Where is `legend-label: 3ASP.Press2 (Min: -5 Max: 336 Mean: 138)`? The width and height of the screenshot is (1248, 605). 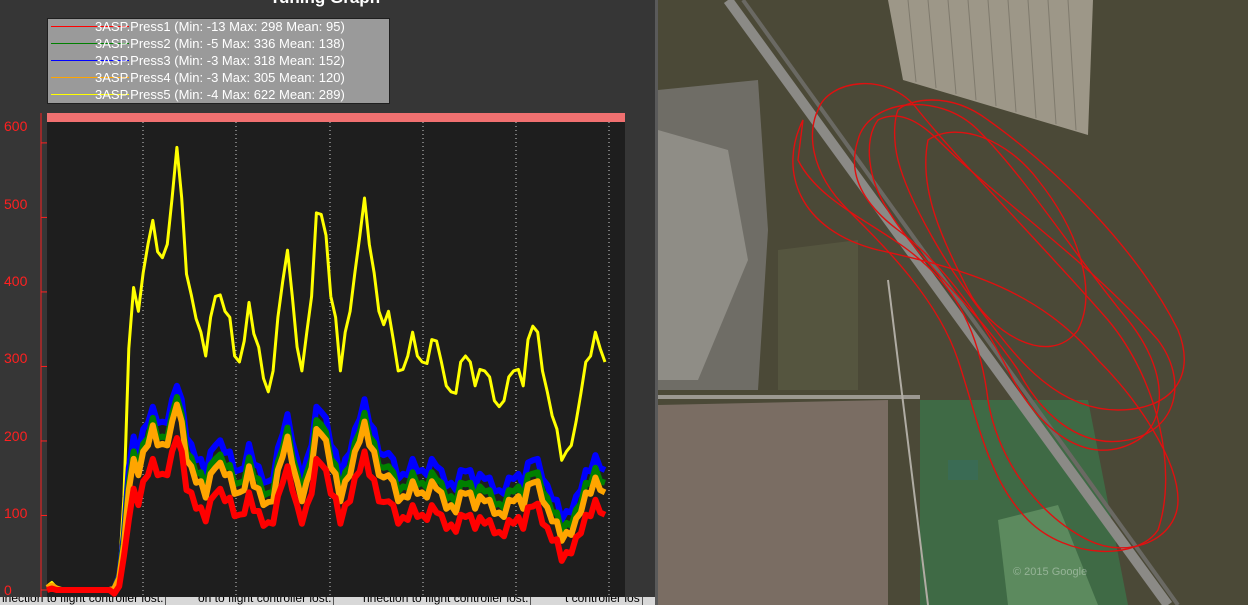 legend-label: 3ASP.Press2 (Min: -5 Max: 336 Mean: 138) is located at coordinates (220, 43).